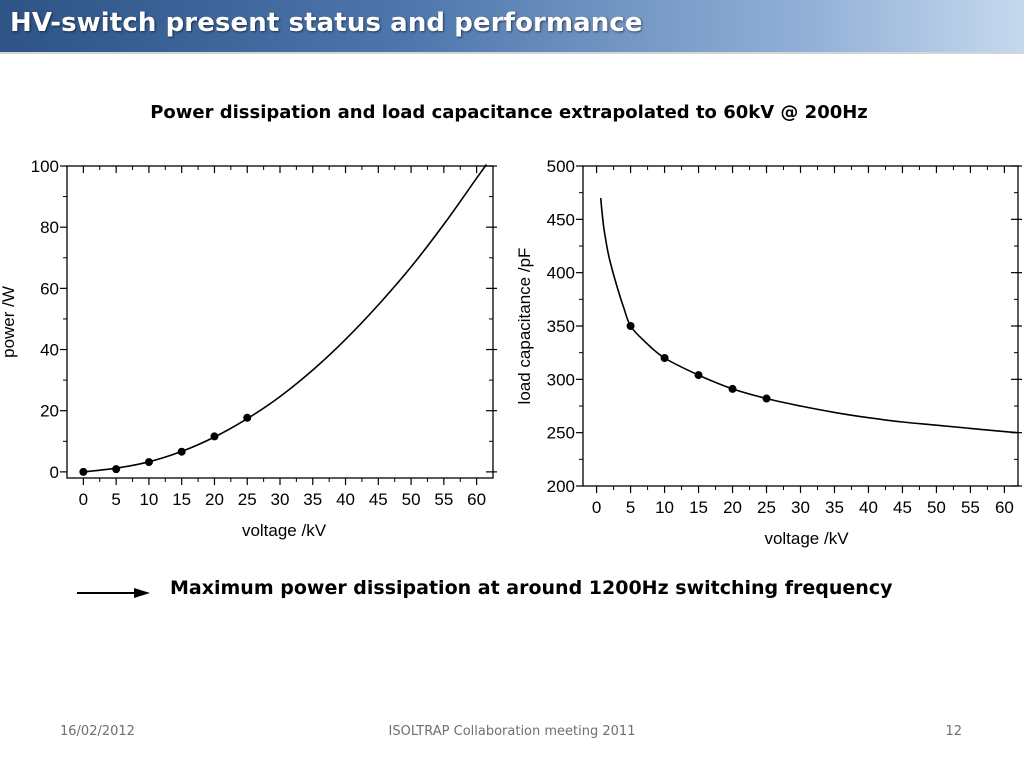  What do you see at coordinates (113, 593) in the screenshot?
I see `right-arrow-icon` at bounding box center [113, 593].